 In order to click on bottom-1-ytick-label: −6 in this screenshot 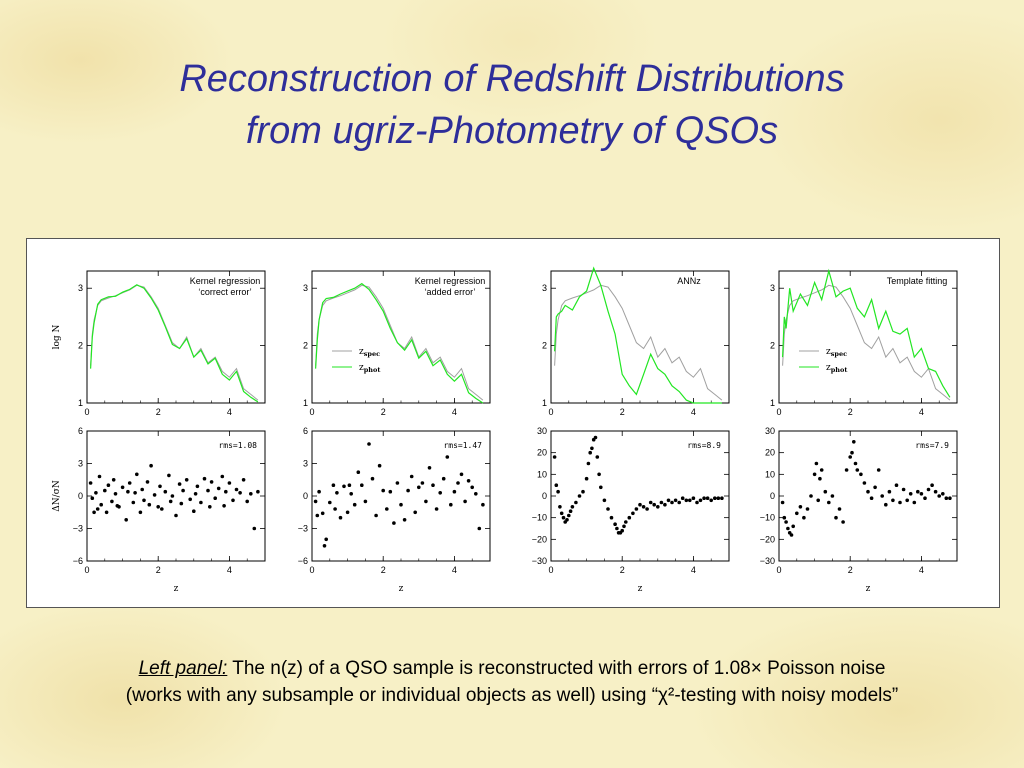, I will do `click(78, 561)`.